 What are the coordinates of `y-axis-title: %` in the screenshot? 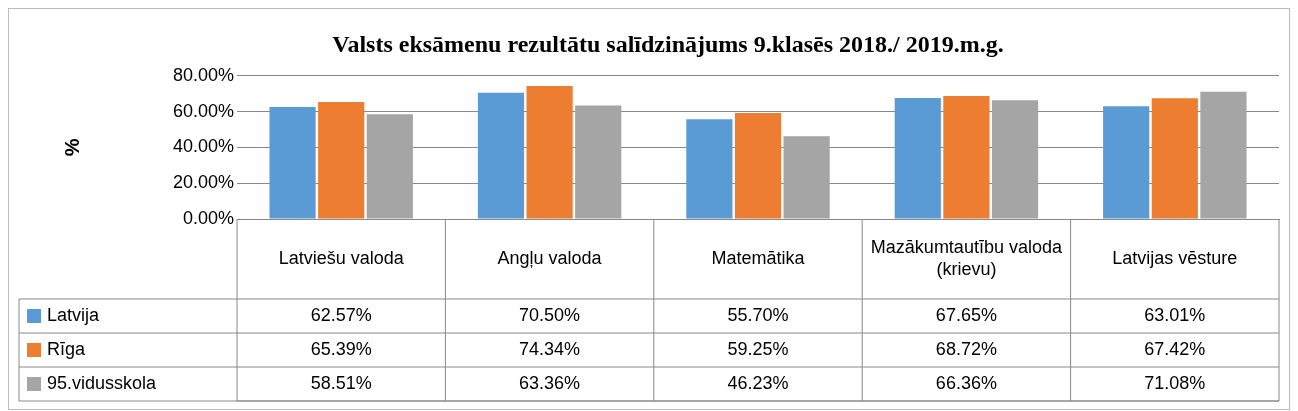 It's located at (71, 147).